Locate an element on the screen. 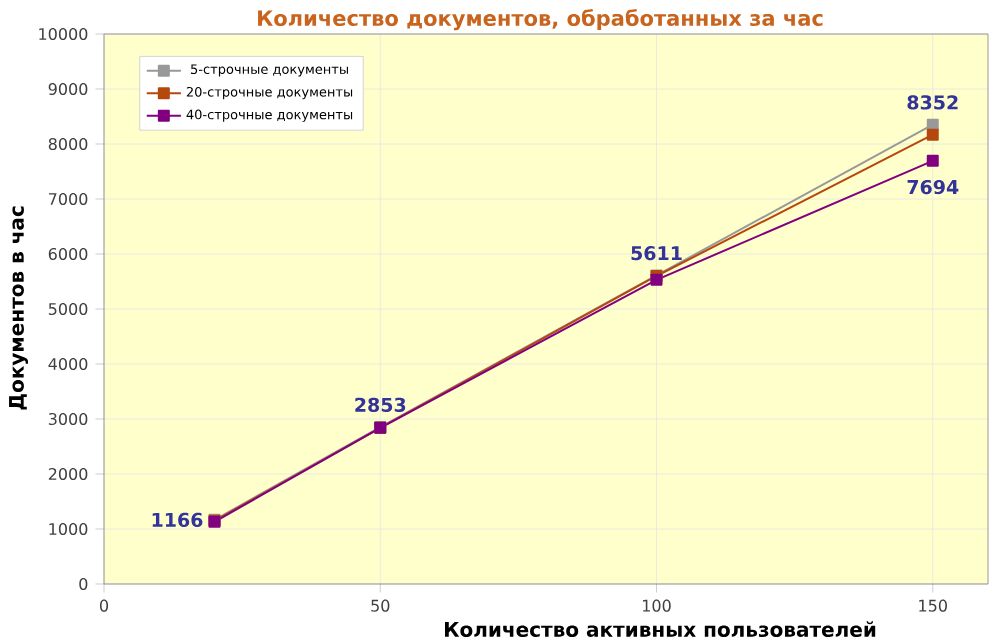 This screenshot has width=1000, height=644. y-tick-label: 4000 is located at coordinates (68, 364).